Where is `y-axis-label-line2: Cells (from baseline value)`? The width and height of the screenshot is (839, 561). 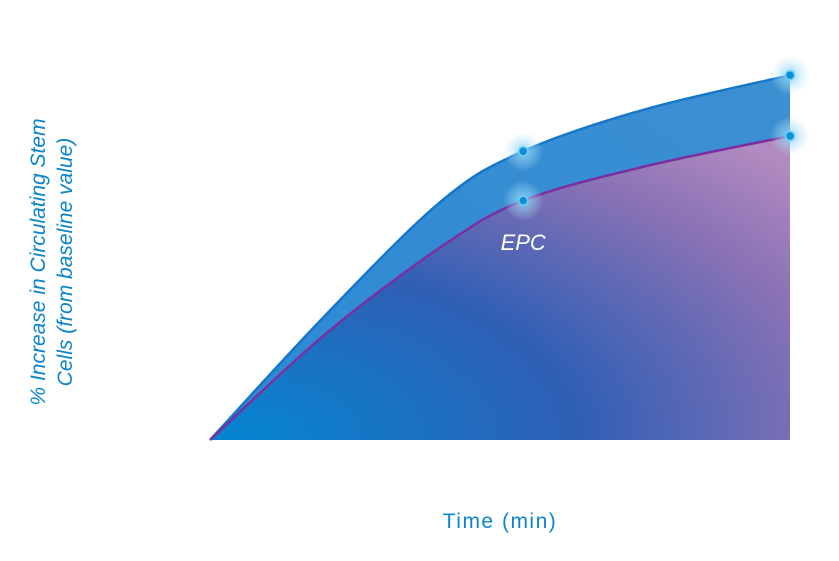 y-axis-label-line2: Cells (from baseline value) is located at coordinates (65, 262).